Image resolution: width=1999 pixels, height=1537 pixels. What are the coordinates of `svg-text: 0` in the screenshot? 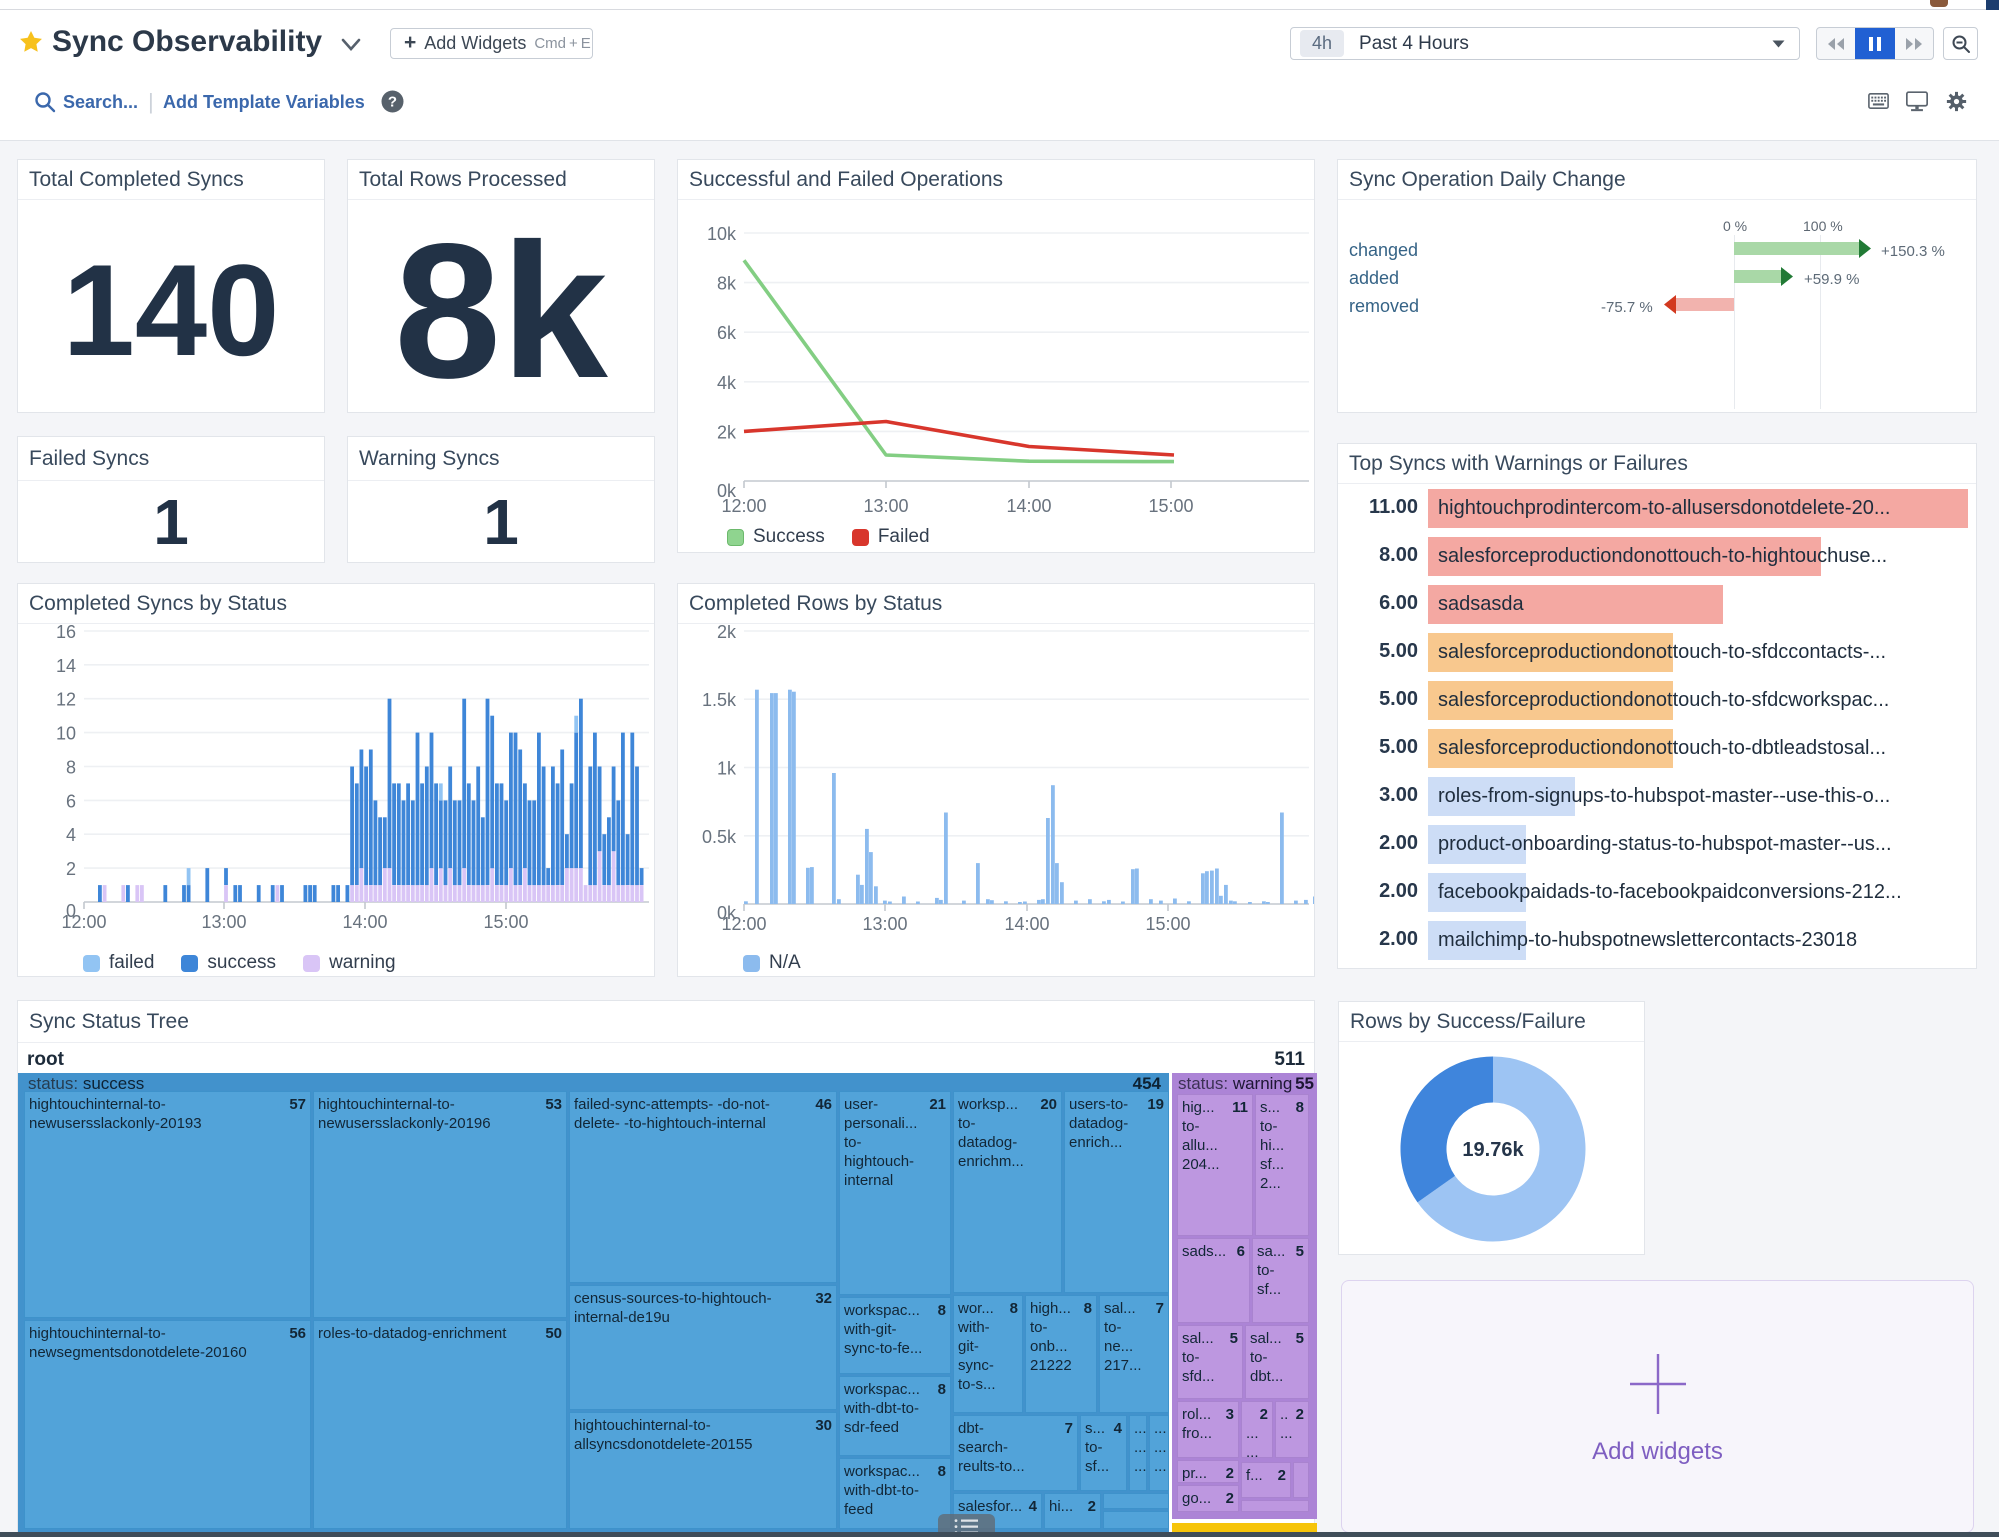 It's located at (71, 911).